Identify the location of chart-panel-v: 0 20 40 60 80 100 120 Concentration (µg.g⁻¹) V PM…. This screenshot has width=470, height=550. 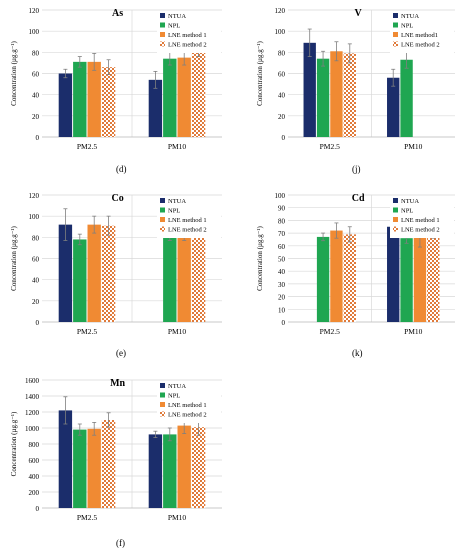
(355, 79).